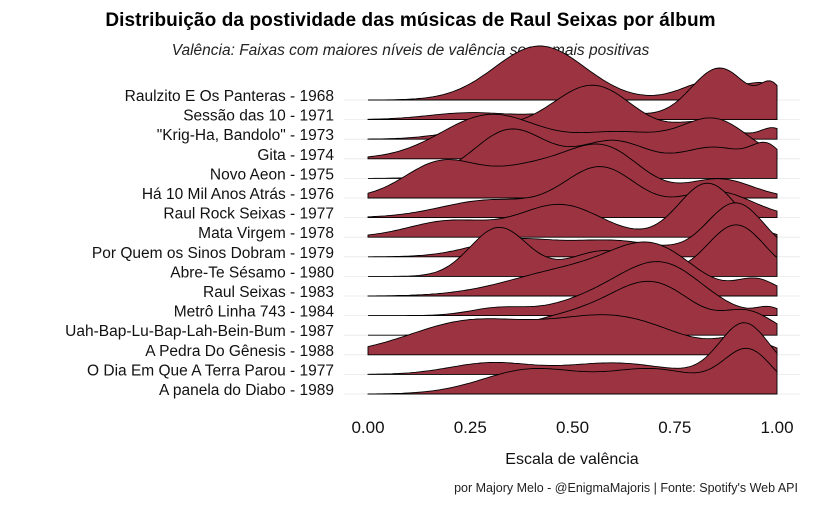 This screenshot has height=507, width=821. I want to click on y-tick-label: Gita - 1974, so click(295, 155).